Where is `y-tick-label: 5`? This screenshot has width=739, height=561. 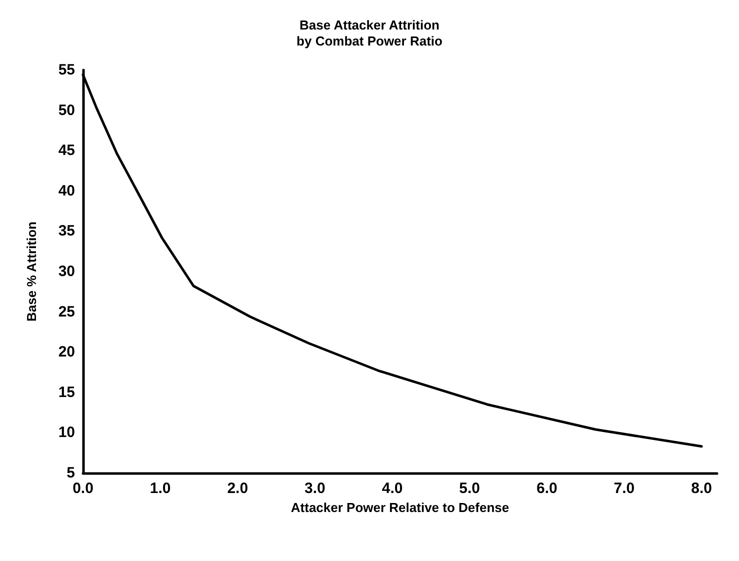
y-tick-label: 5 is located at coordinates (70, 473).